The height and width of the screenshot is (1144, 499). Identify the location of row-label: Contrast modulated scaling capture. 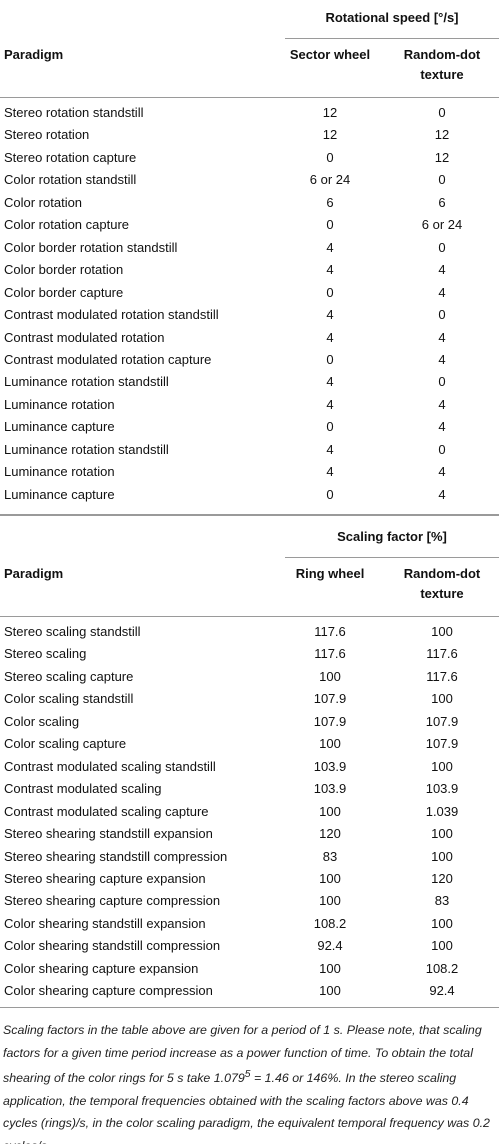
(106, 811).